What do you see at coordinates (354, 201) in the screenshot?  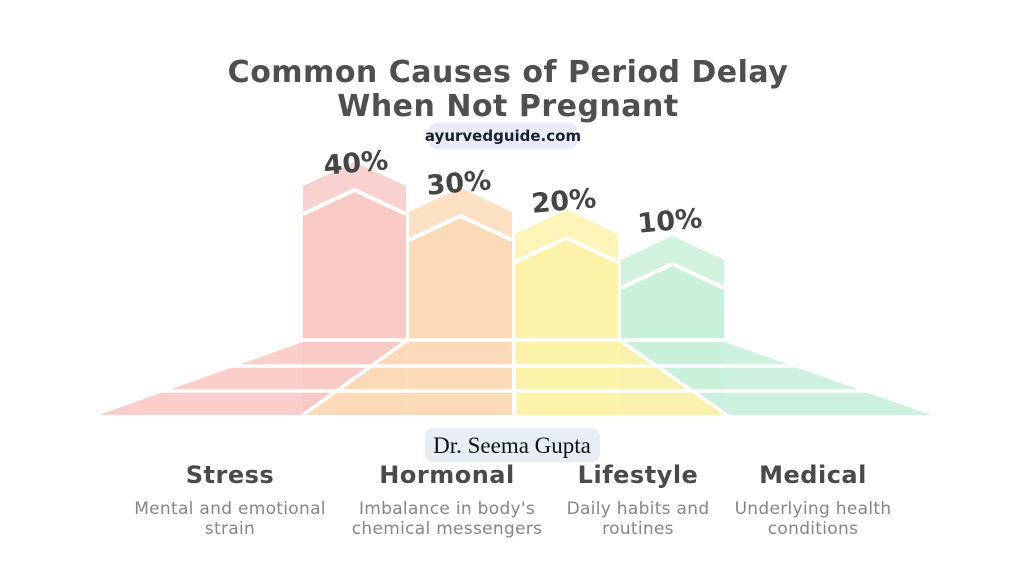 I see `chevron-stripe-stress` at bounding box center [354, 201].